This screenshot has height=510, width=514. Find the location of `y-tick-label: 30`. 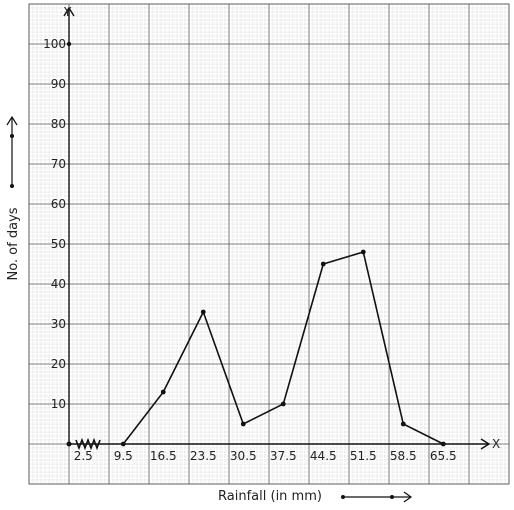

y-tick-label: 30 is located at coordinates (58, 324).